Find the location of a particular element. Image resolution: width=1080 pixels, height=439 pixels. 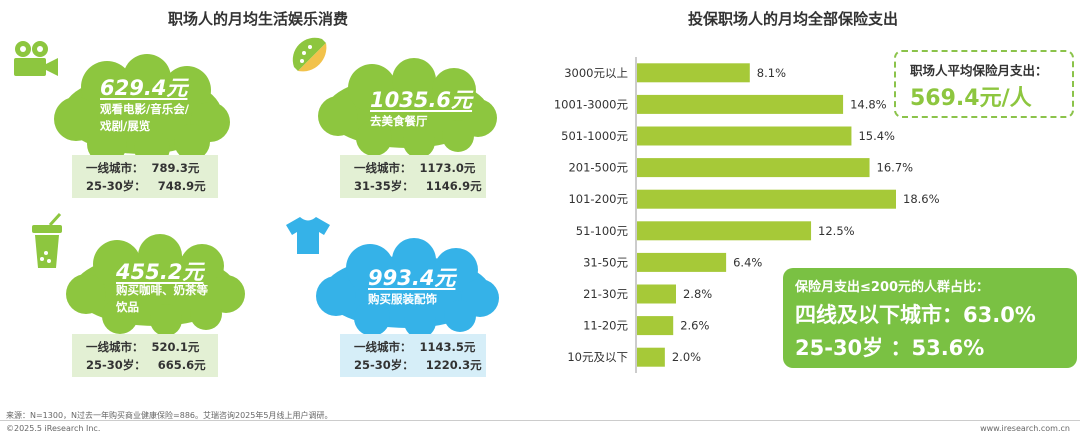

consumption-amount: 993.4元 is located at coordinates (412, 278).